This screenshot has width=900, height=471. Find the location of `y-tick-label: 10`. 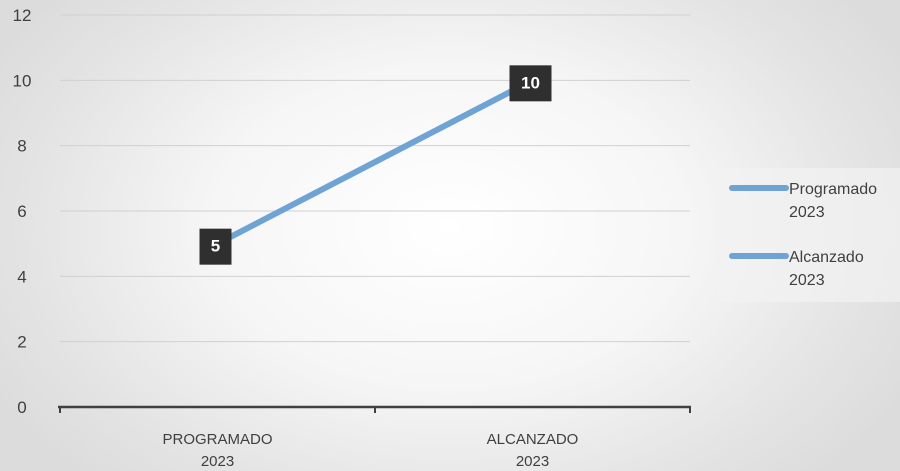

y-tick-label: 10 is located at coordinates (22, 80).